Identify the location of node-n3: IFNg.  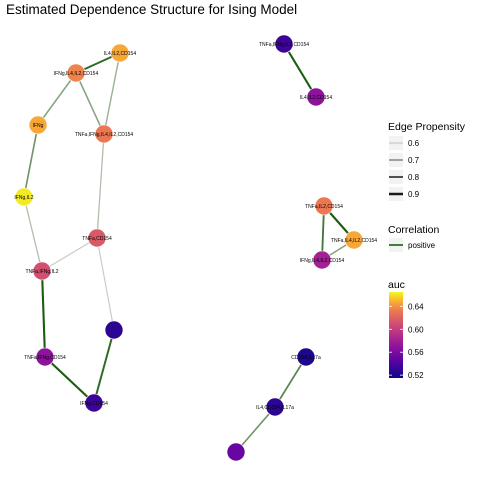
(38, 125).